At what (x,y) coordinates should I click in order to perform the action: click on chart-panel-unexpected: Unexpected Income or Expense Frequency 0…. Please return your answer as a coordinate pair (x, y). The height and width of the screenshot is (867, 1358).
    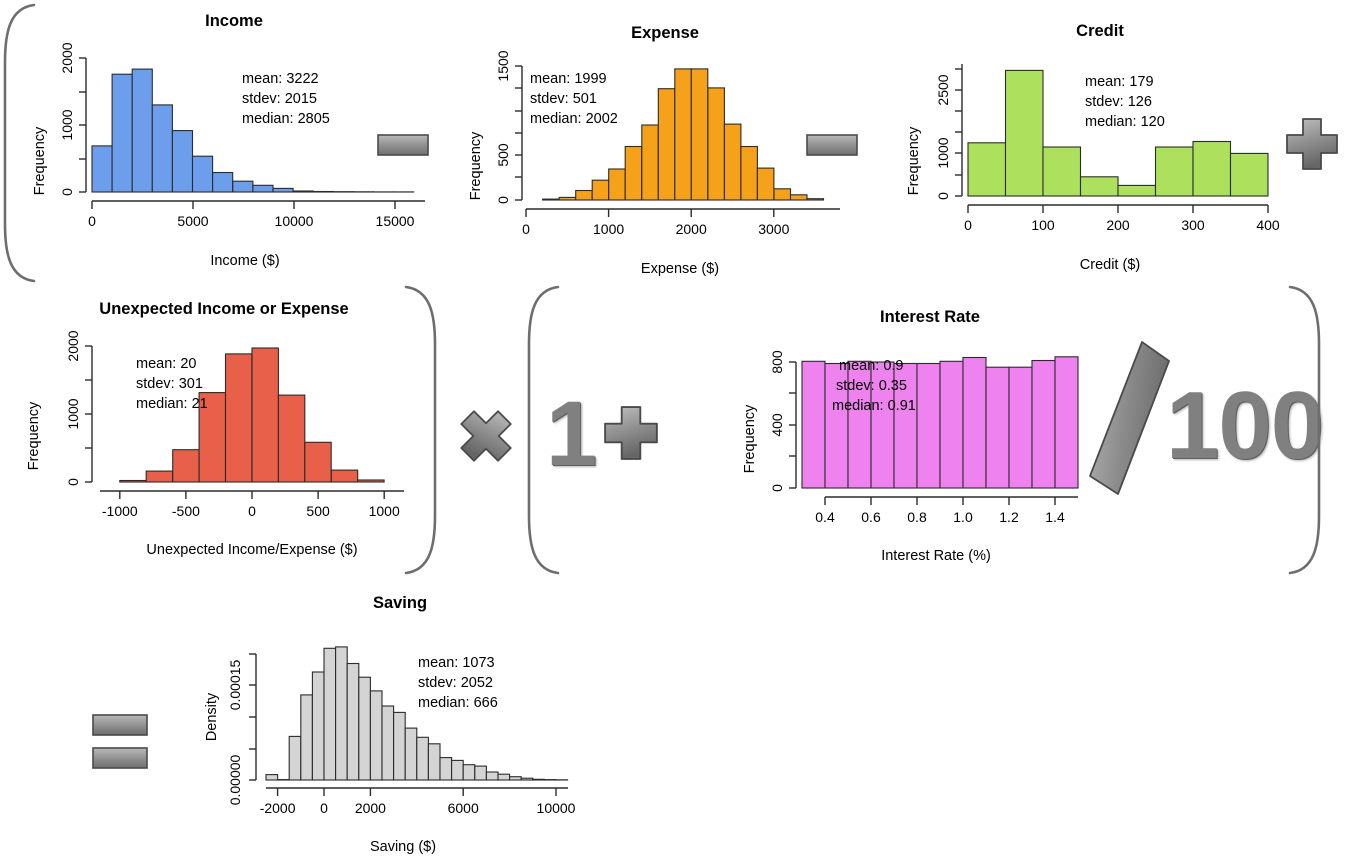
    Looking at the image, I should click on (224, 432).